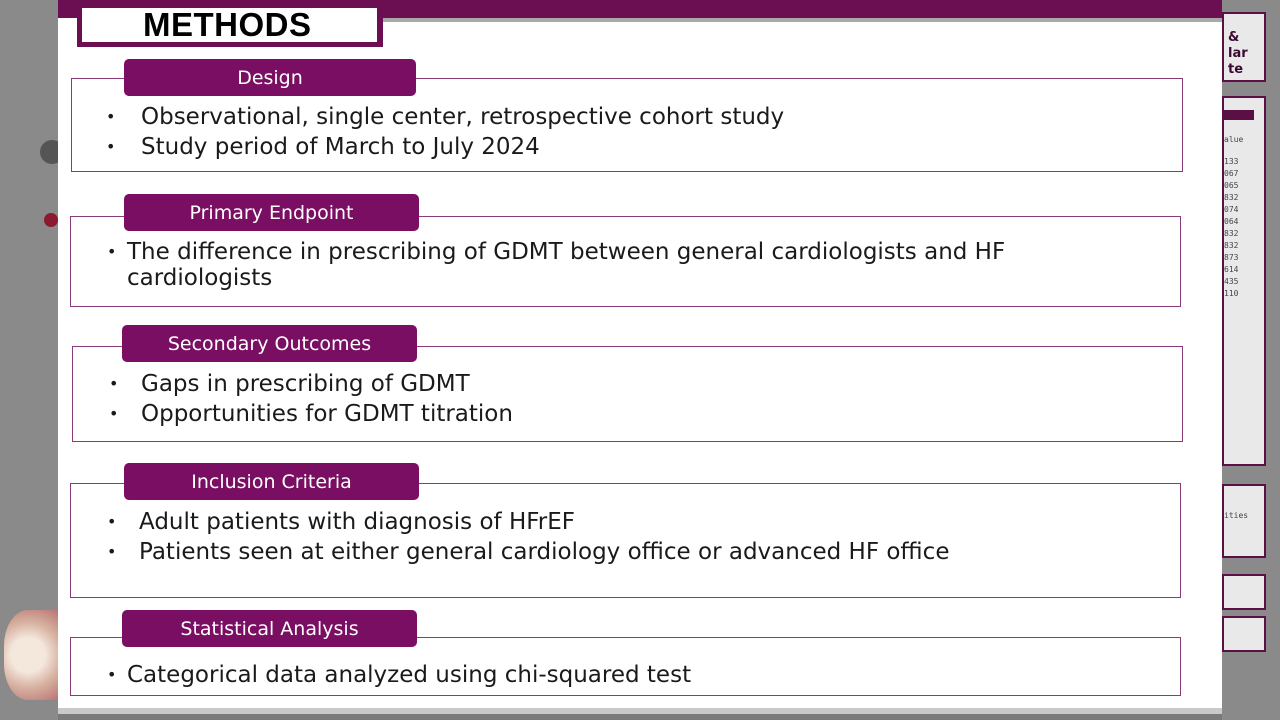  Describe the element at coordinates (1234, 139) in the screenshot. I see `background-text: alue` at that location.